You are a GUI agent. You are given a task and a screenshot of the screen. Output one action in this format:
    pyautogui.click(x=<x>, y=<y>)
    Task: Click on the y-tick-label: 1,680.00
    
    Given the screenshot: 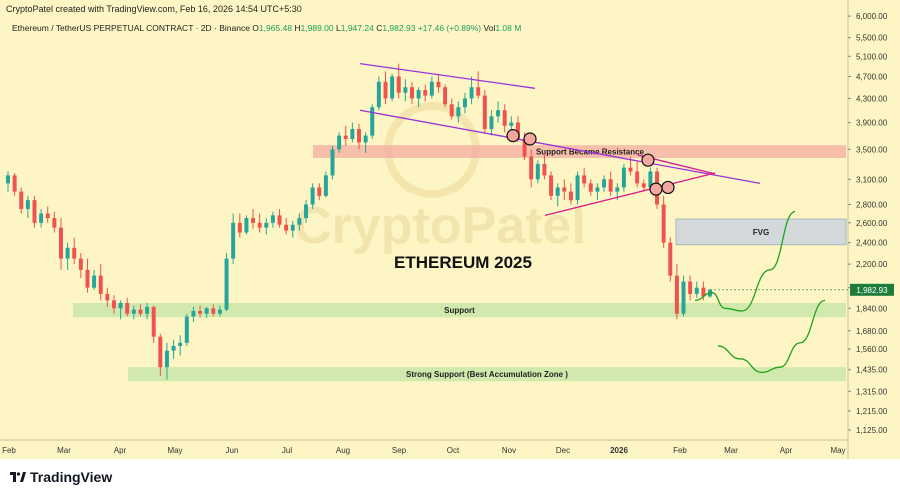 What is the action you would take?
    pyautogui.click(x=872, y=331)
    